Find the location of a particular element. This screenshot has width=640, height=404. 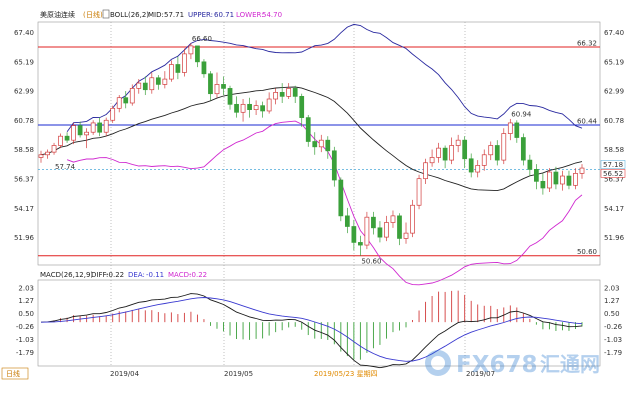

macd-y-tick-right: -1.03 is located at coordinates (613, 340).